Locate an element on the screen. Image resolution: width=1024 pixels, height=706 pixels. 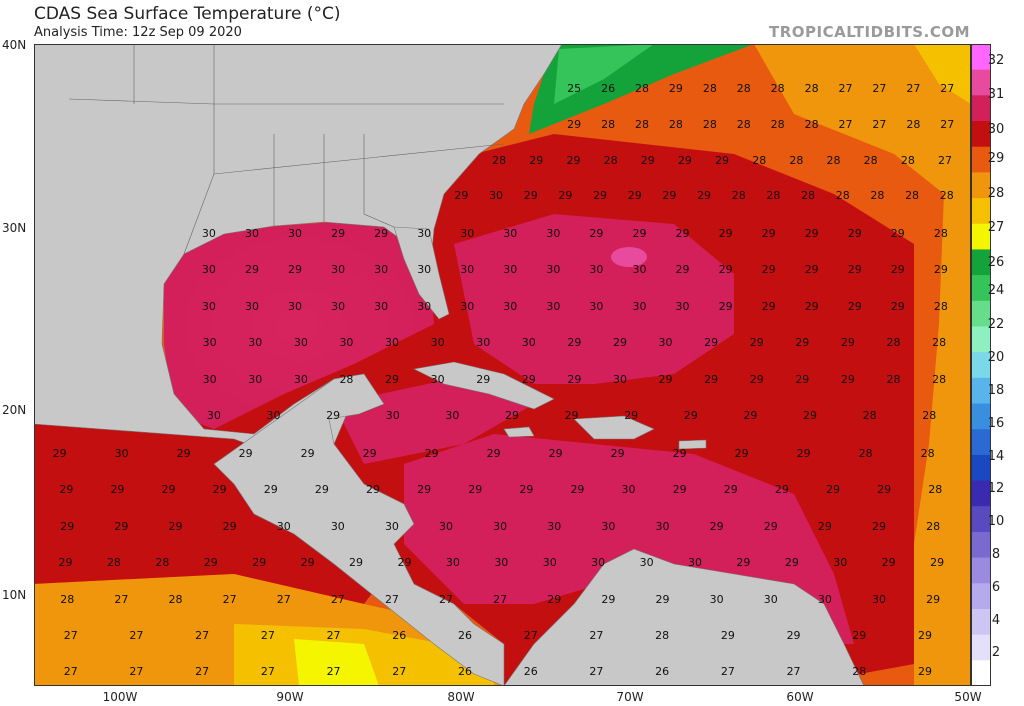
colorbar-label: 20 is located at coordinates (996, 357).